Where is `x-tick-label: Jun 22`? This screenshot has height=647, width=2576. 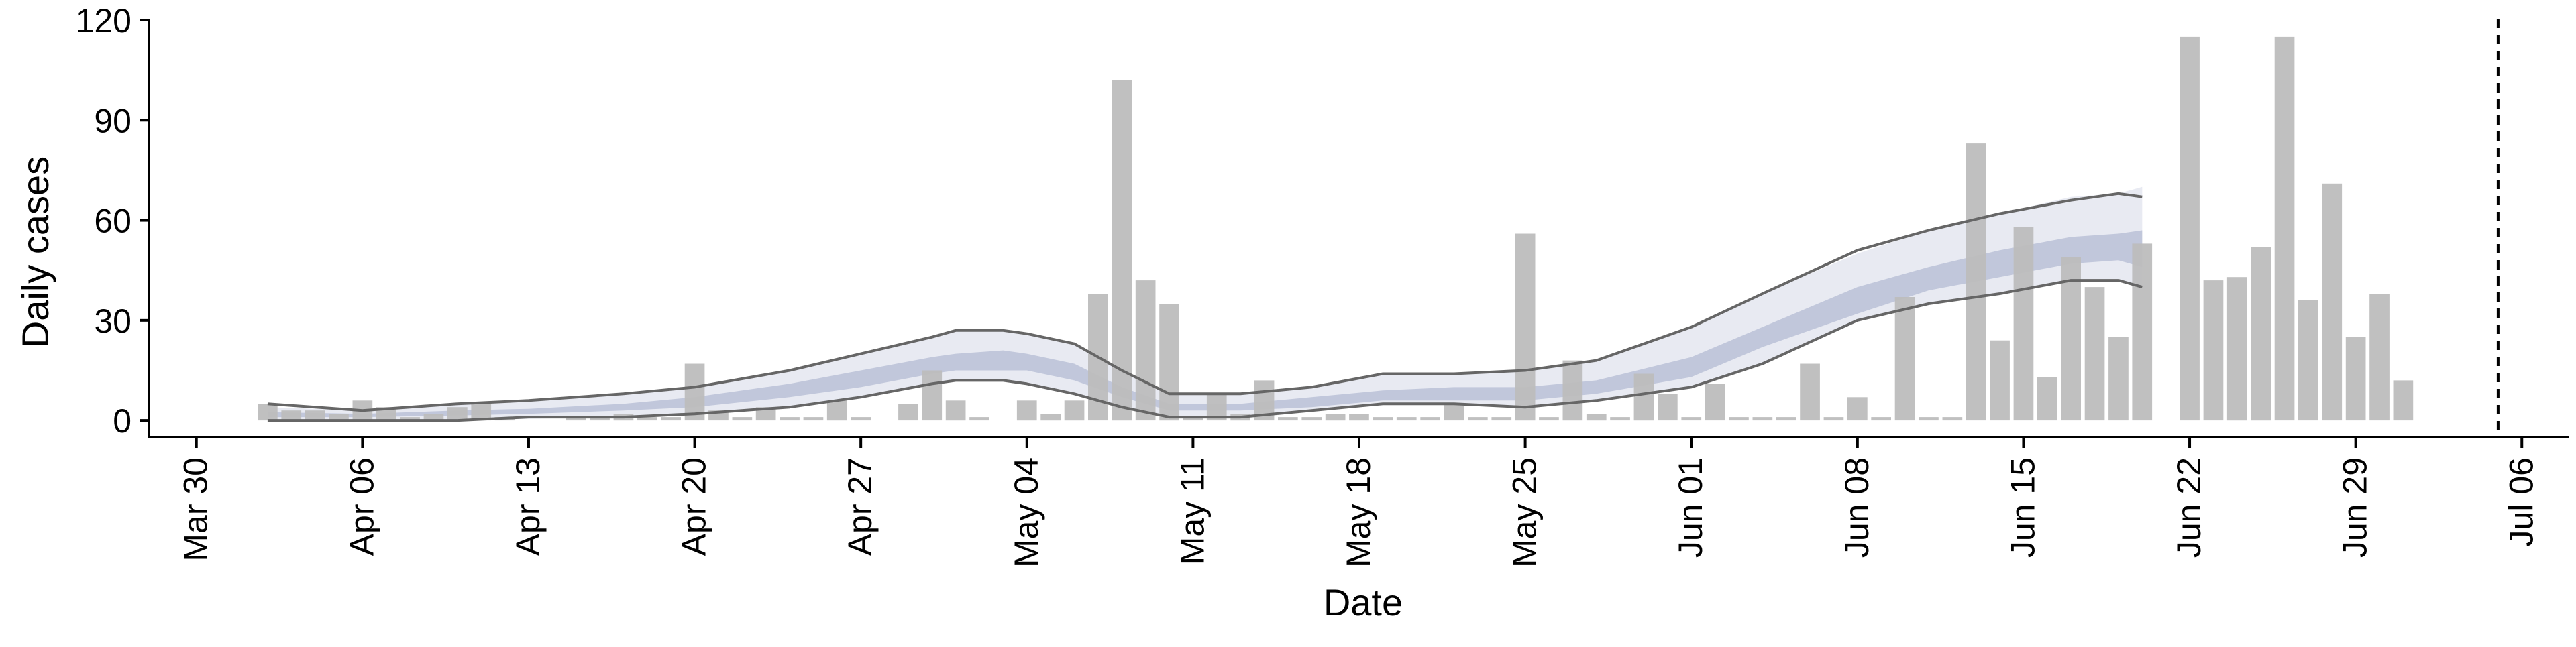
x-tick-label: Jun 22 is located at coordinates (2189, 508).